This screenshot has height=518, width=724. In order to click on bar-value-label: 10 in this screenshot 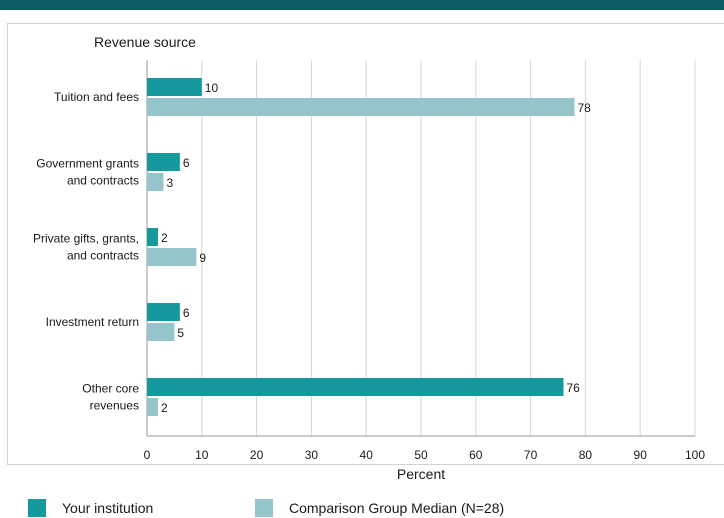, I will do `click(212, 88)`.